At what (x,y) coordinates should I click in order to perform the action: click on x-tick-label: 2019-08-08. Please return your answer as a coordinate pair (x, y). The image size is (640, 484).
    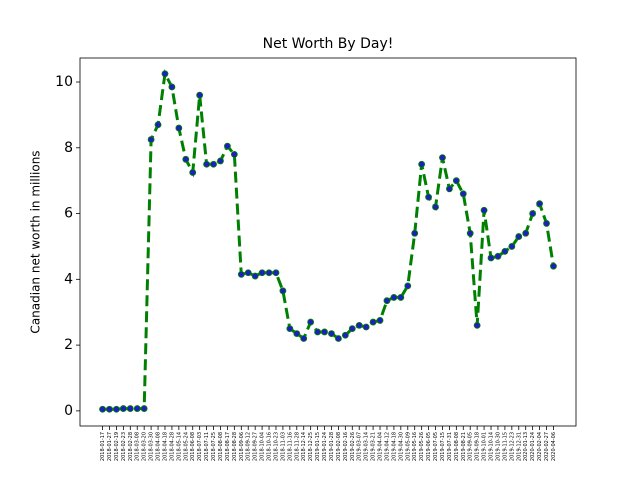
    Looking at the image, I should click on (457, 446).